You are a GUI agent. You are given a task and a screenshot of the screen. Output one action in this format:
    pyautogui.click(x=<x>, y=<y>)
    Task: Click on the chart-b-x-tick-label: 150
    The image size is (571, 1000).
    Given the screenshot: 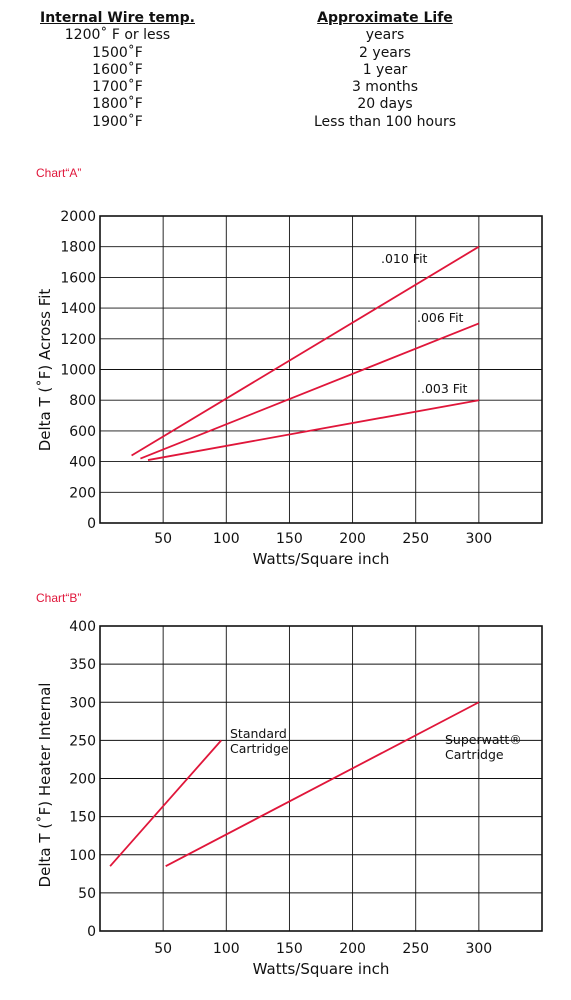 What is the action you would take?
    pyautogui.click(x=289, y=949)
    